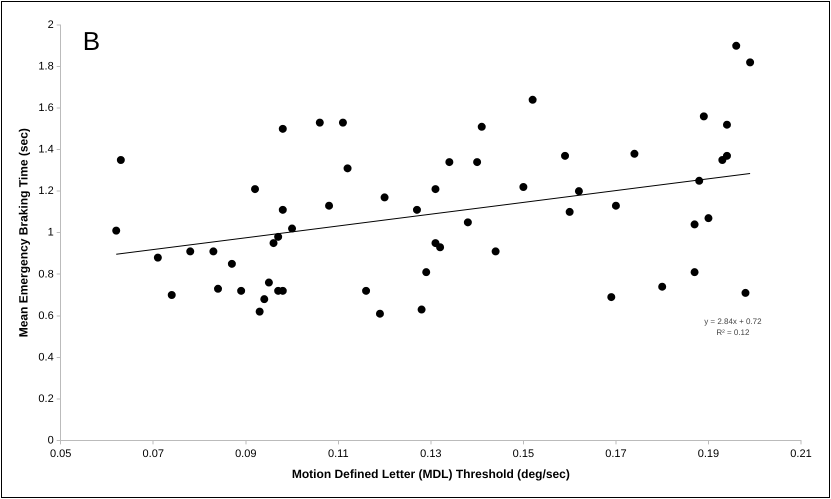 The width and height of the screenshot is (831, 499). What do you see at coordinates (46, 316) in the screenshot?
I see `y-tick-label: 0.6` at bounding box center [46, 316].